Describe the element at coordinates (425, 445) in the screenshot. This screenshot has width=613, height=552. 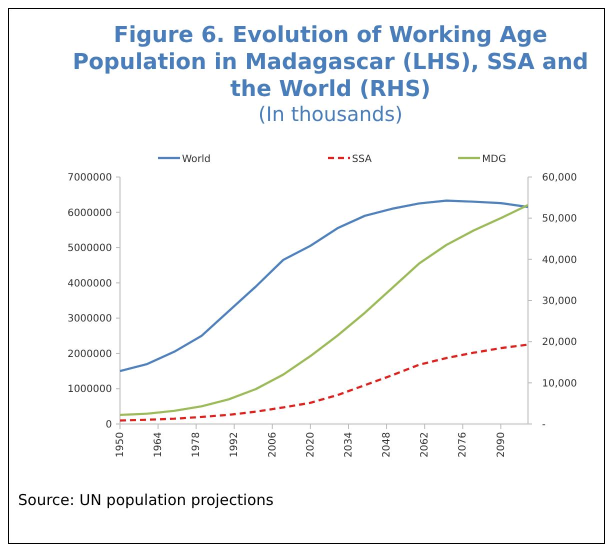
I see `x-tick-label: 2062` at that location.